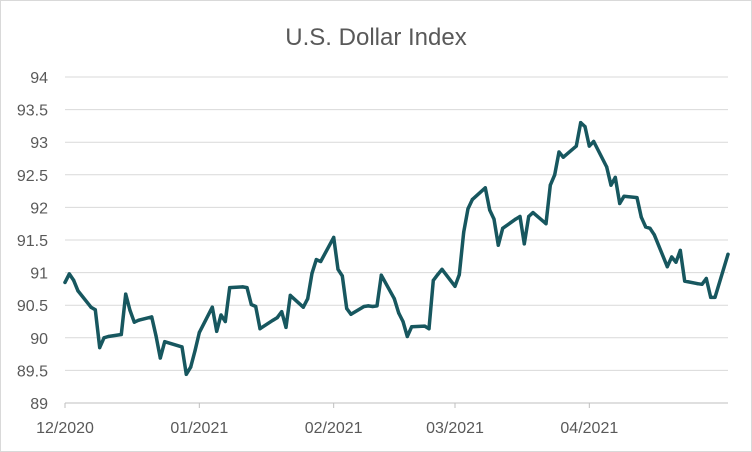 This screenshot has height=452, width=752. Describe the element at coordinates (32, 306) in the screenshot. I see `y-tick-label: 90.5` at that location.